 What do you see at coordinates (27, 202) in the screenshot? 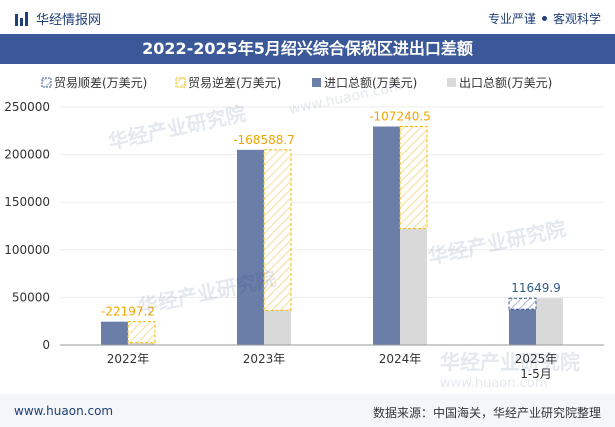
I see `y-tick-label: 150000` at bounding box center [27, 202].